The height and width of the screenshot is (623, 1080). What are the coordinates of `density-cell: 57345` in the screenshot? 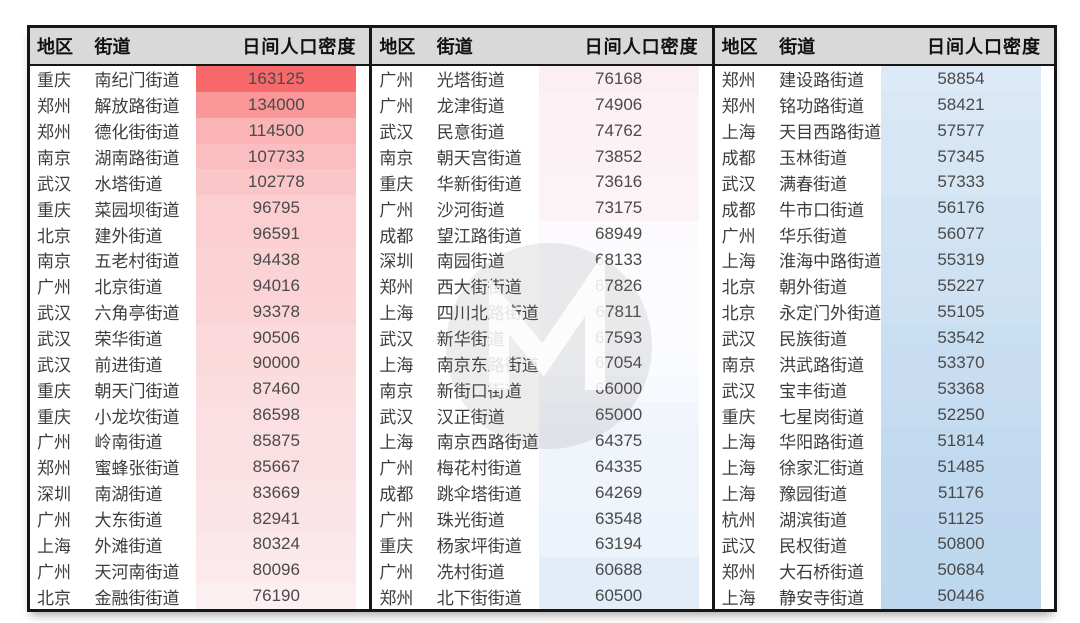 It's located at (960, 156).